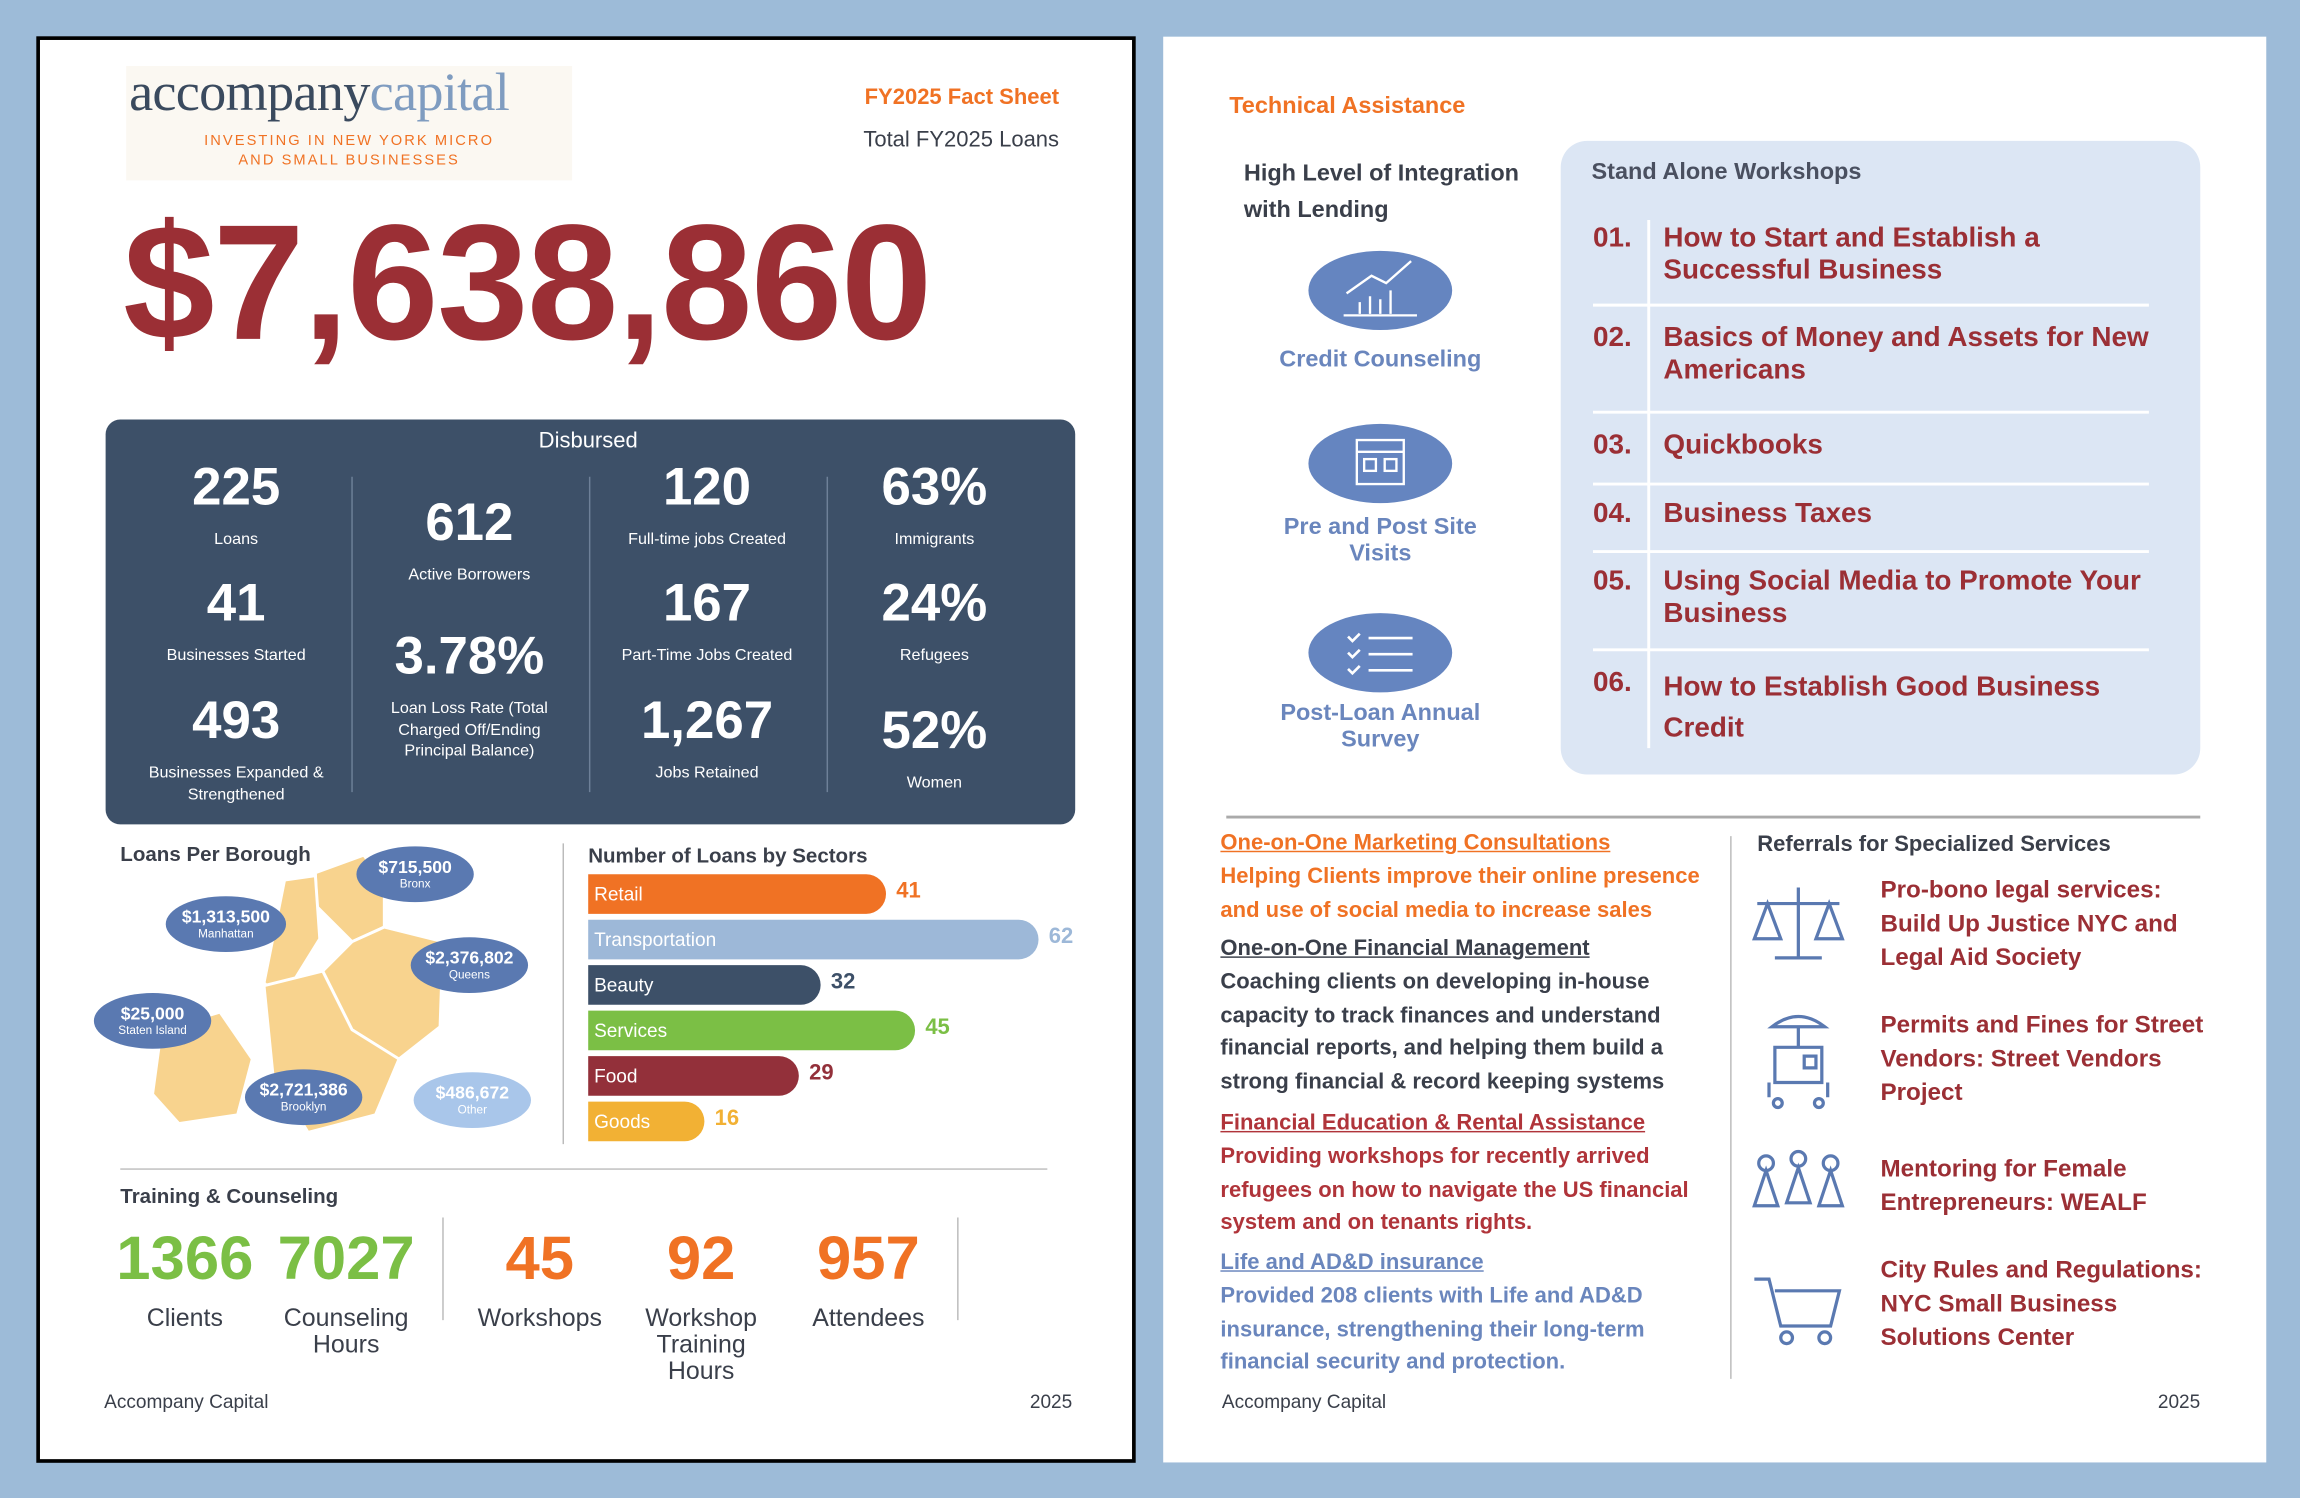 The image size is (2300, 1498). I want to click on panel-title: Disbursed, so click(588, 441).